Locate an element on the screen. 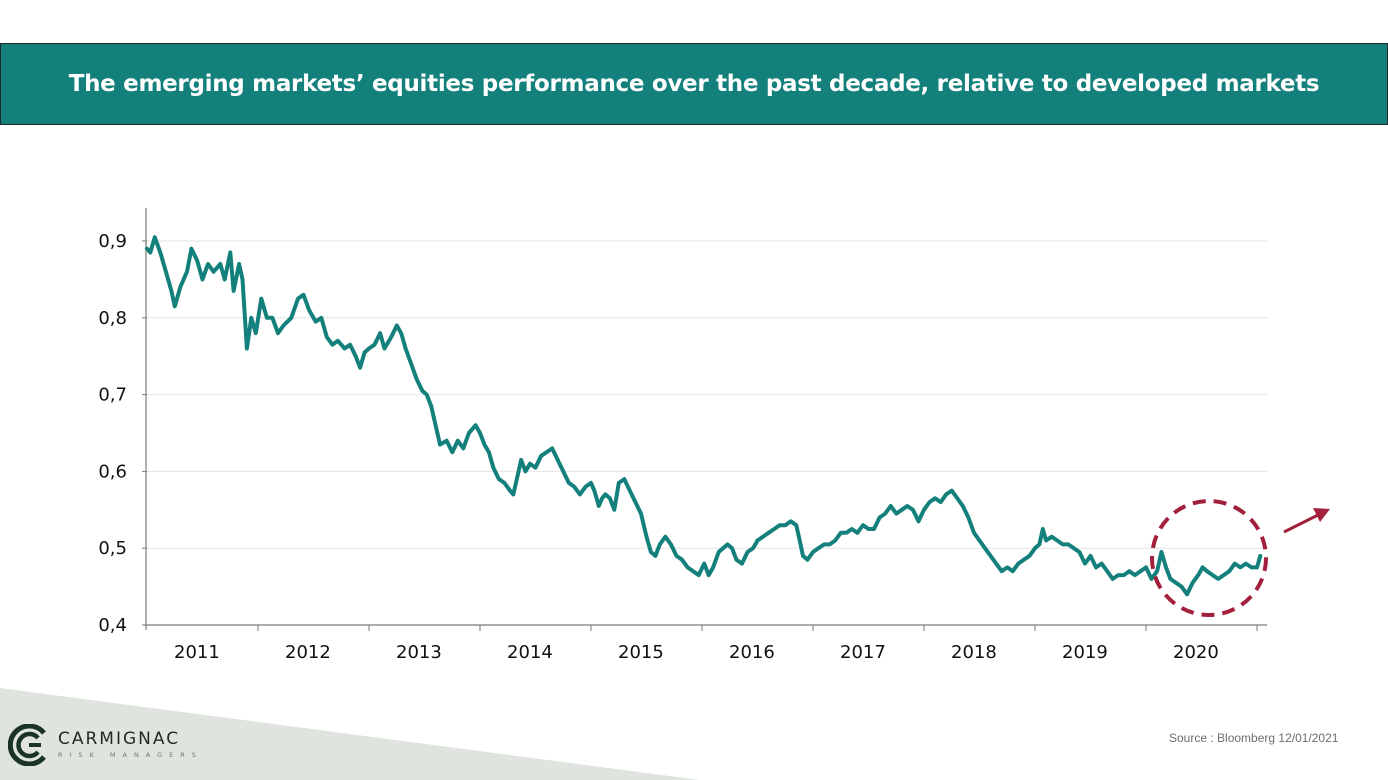  x-axis-ticks: 2011 2012 2013 2014 2015 2016 2017 2018 2019 2020 is located at coordinates (716, 644).